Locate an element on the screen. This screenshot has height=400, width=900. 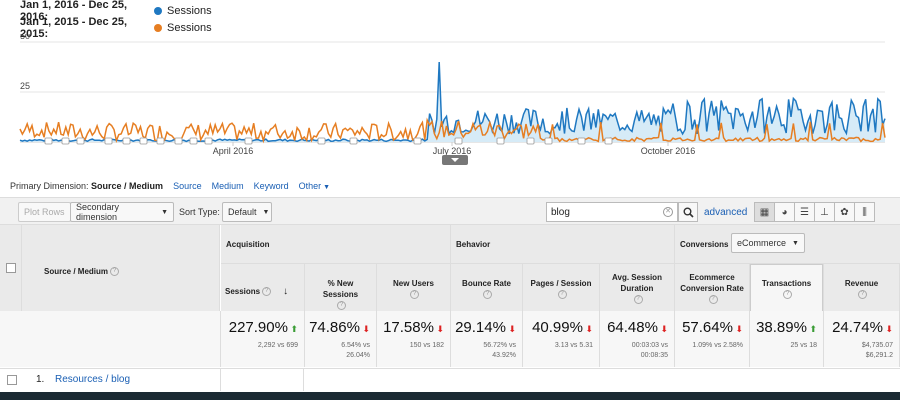
totals-label-cell is located at coordinates (110, 339).